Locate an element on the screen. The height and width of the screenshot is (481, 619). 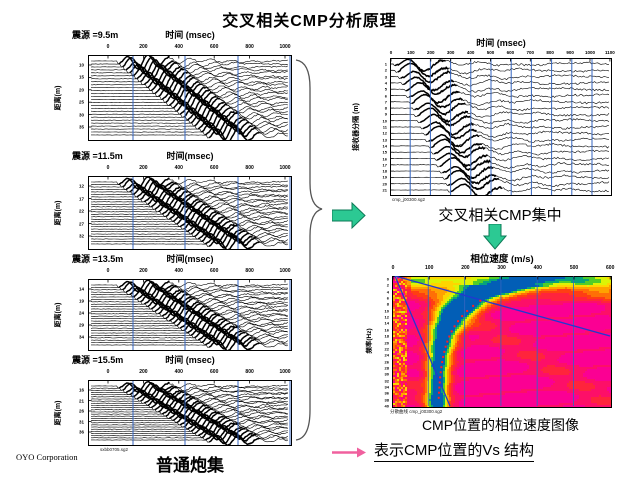
cmp-y-tick-label: 16 is located at coordinates (384, 158).